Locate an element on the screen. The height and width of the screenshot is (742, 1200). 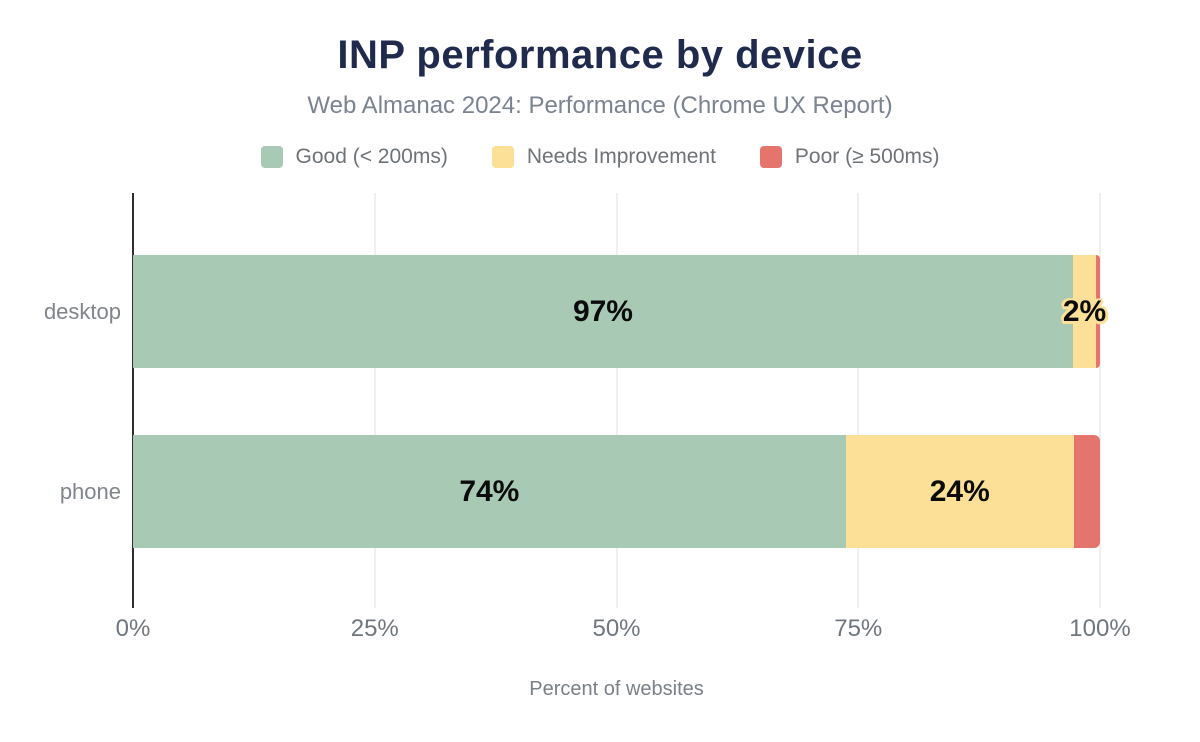
x-tick-75: 75% is located at coordinates (858, 628).